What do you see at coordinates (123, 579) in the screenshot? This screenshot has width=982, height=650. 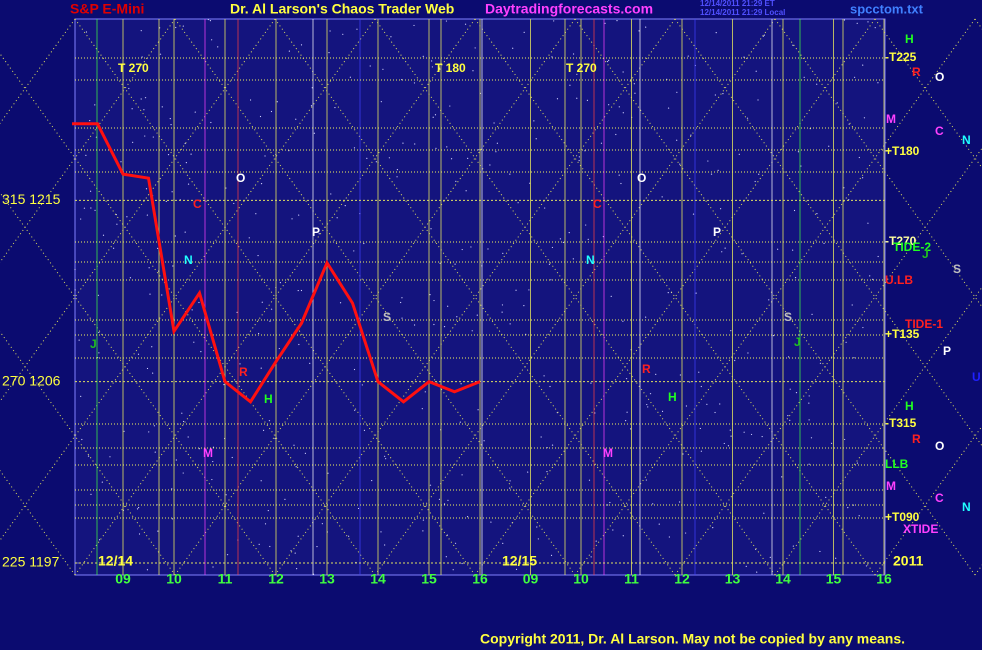 I see `x-tick-label: 09` at bounding box center [123, 579].